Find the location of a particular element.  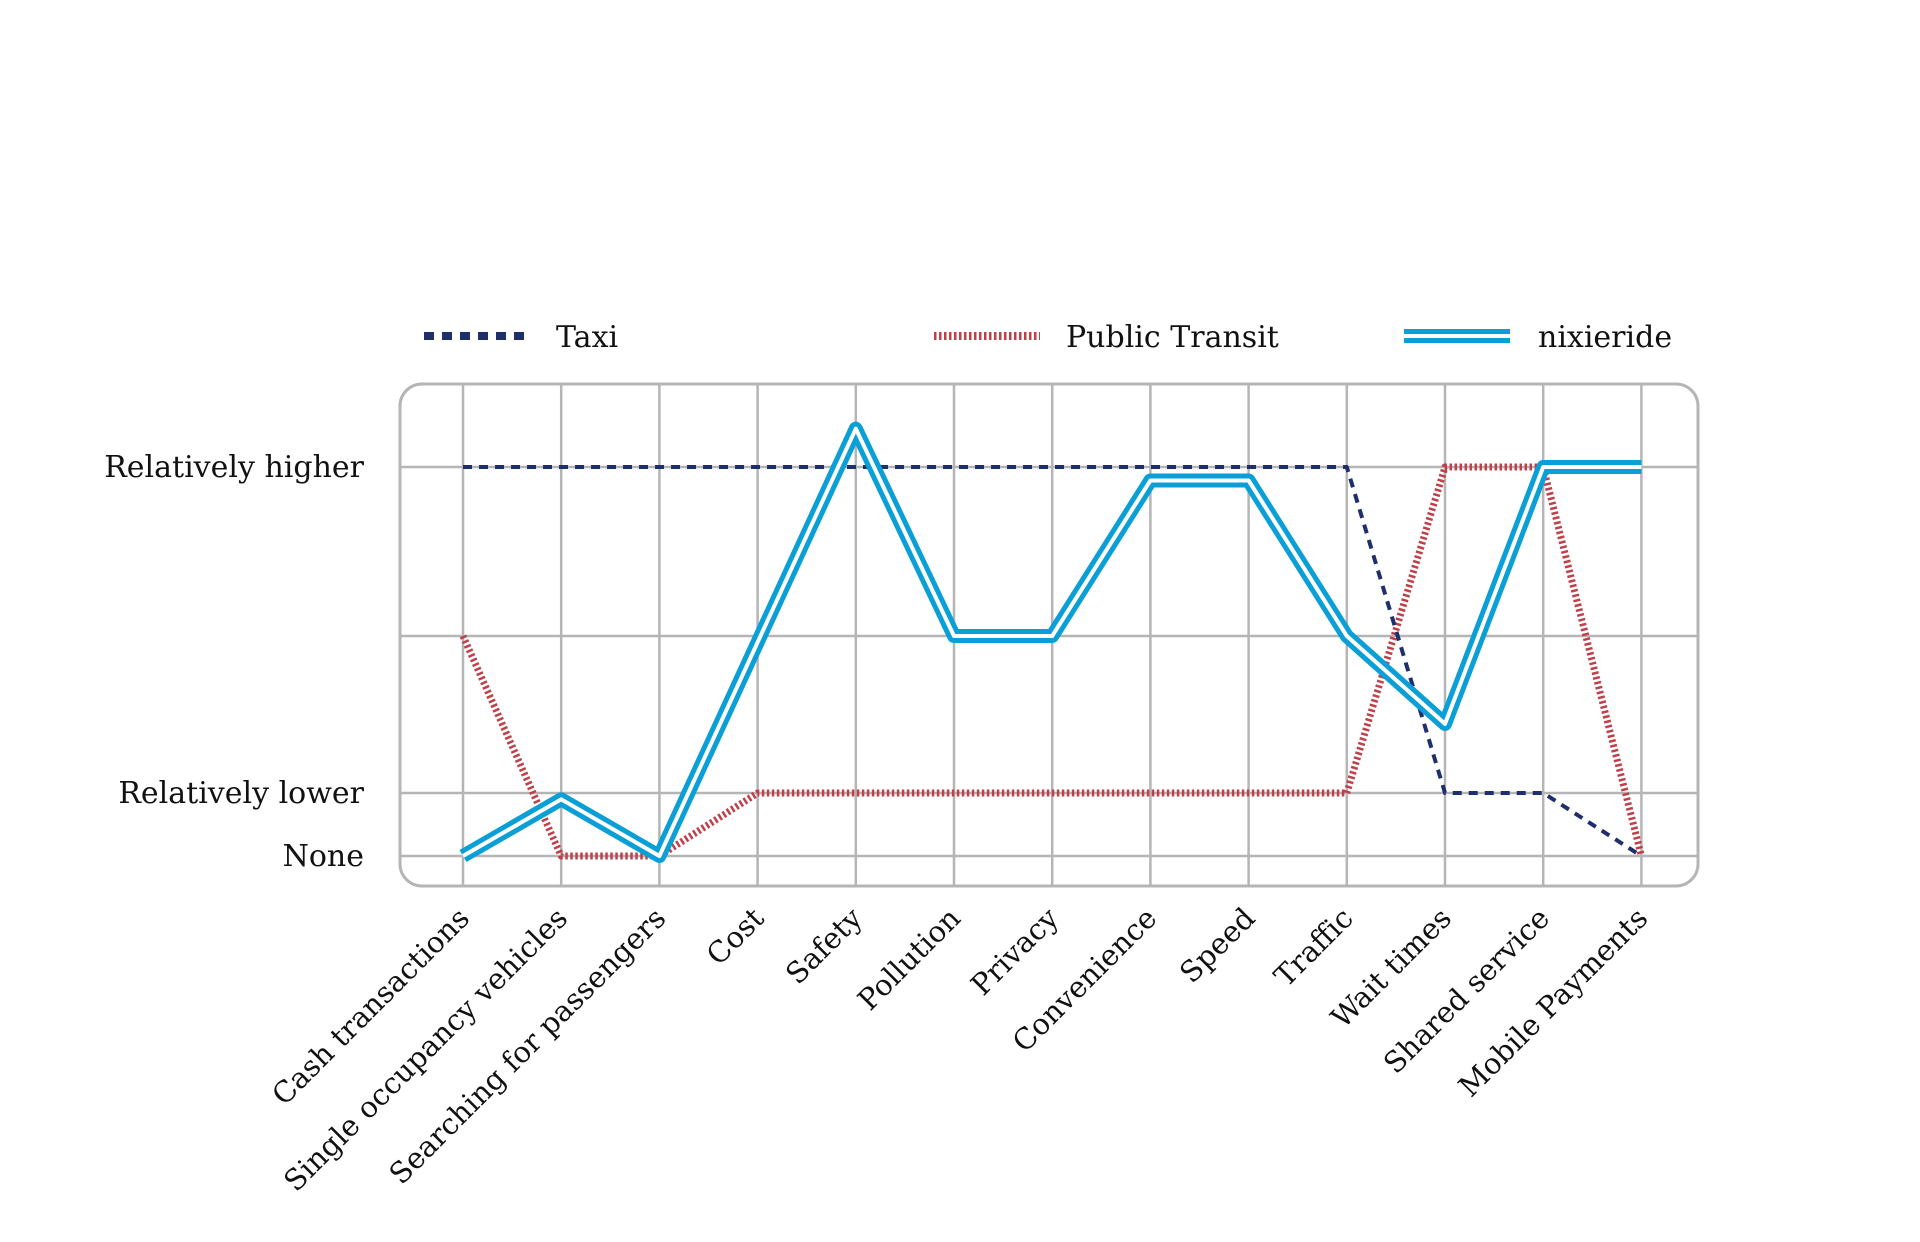

y-axis-tick-labels: None Relatively lower Relatively higher is located at coordinates (234, 662).